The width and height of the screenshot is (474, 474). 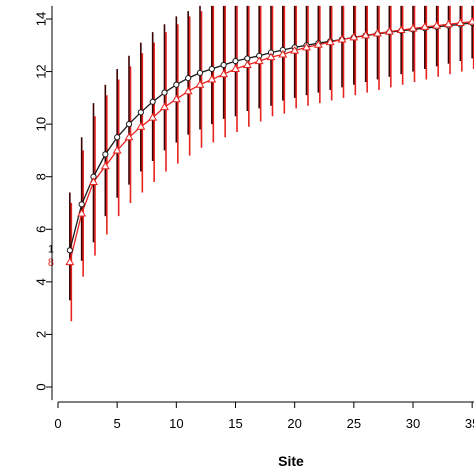 I want to click on x-tick-label: 20, so click(x=294, y=423).